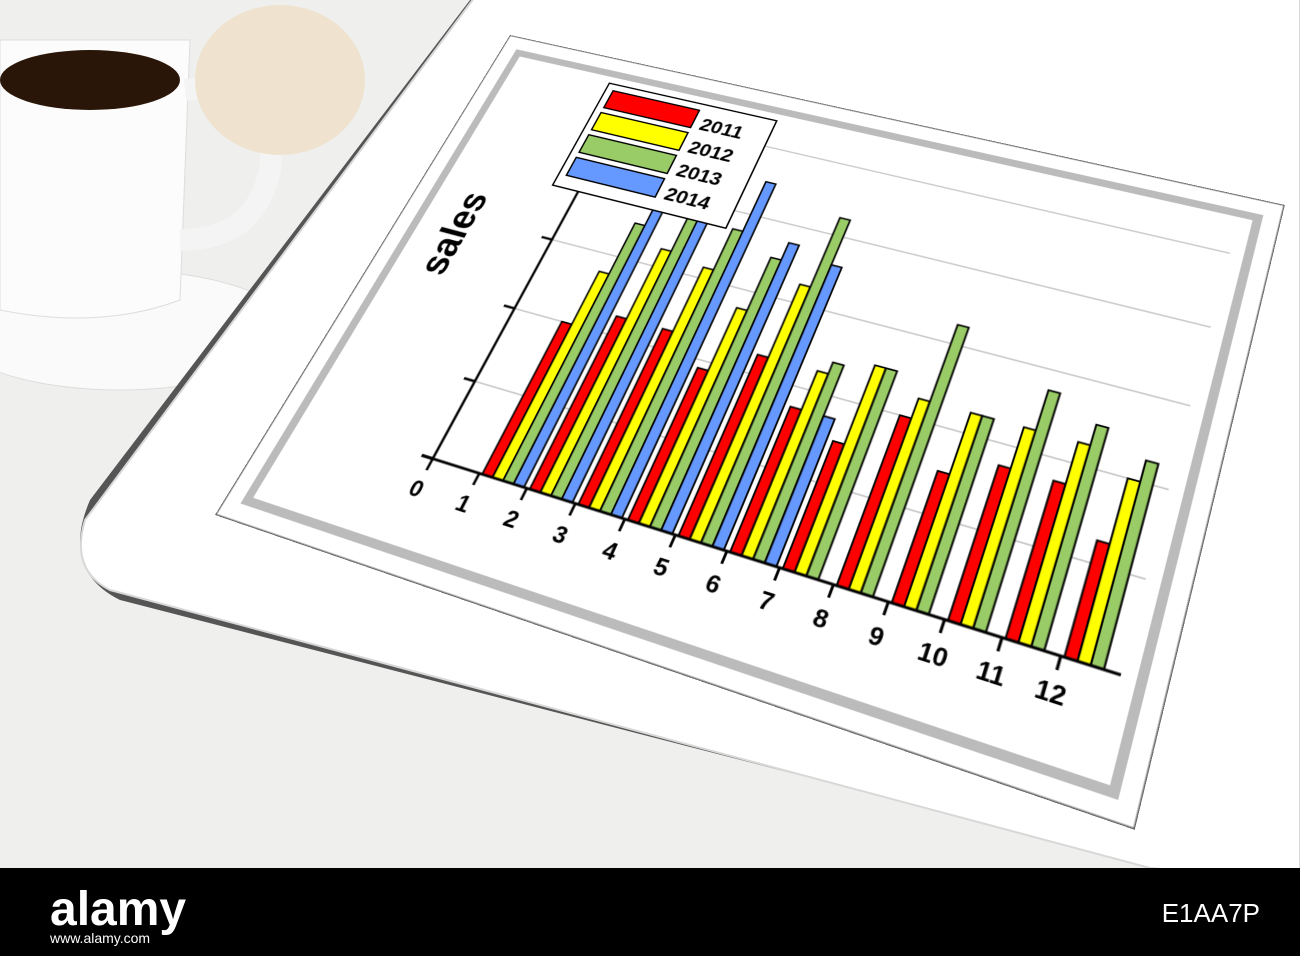  What do you see at coordinates (280, 80) in the screenshot?
I see `cookie` at bounding box center [280, 80].